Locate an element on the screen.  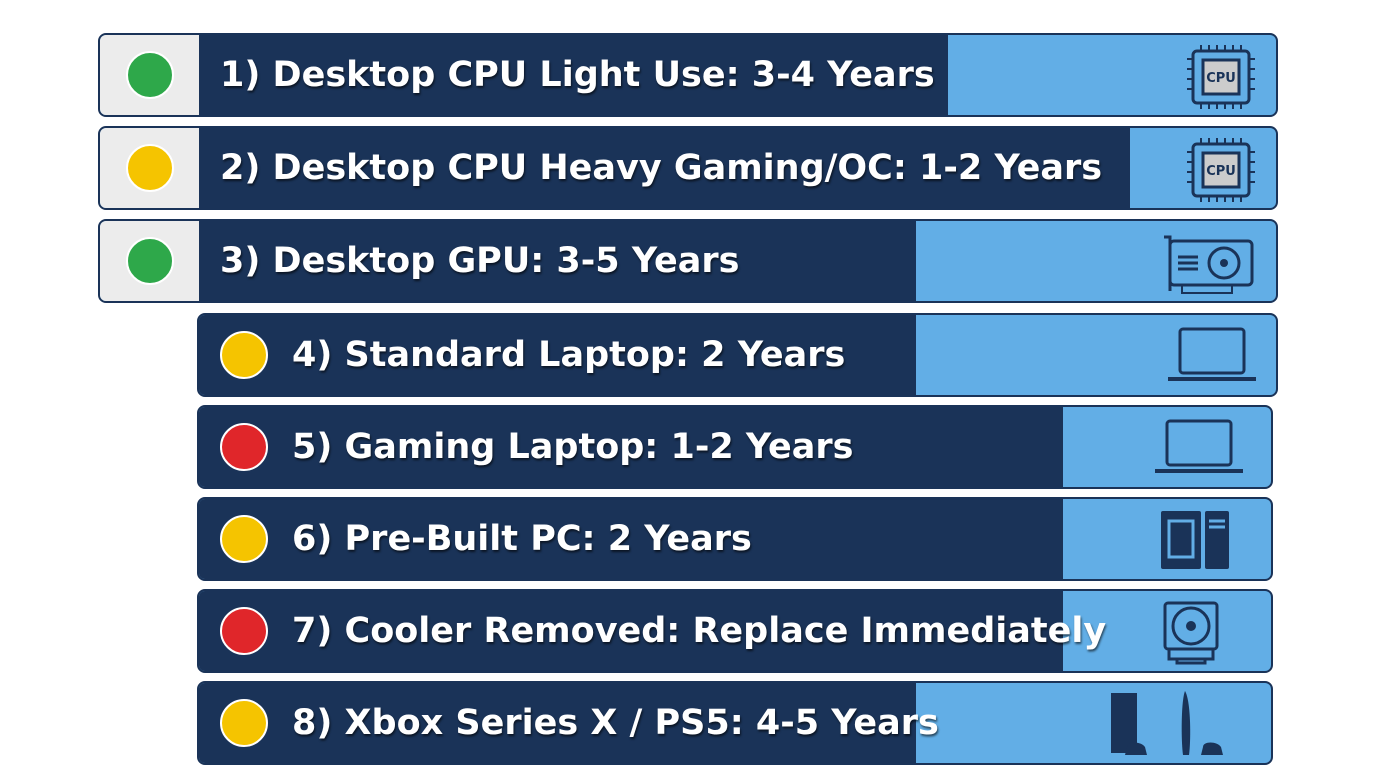
item-label: 4) Standard Laptop: 2 Years is located at coordinates (569, 355).